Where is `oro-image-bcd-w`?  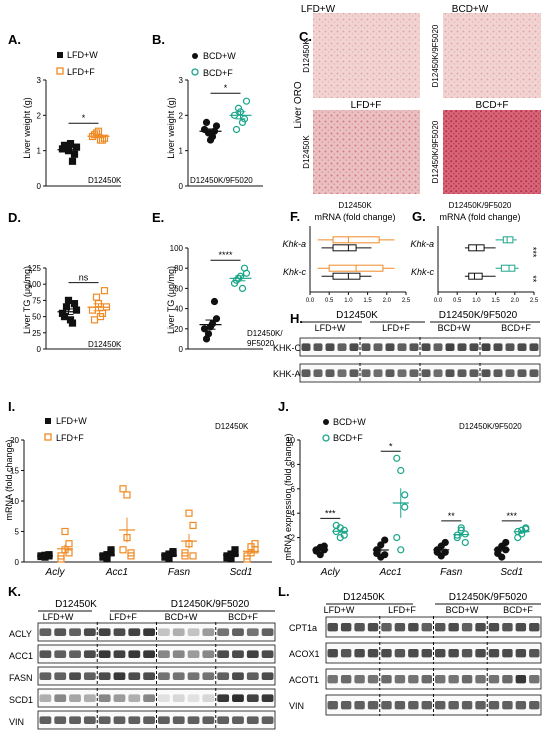 oro-image-bcd-w is located at coordinates (492, 55).